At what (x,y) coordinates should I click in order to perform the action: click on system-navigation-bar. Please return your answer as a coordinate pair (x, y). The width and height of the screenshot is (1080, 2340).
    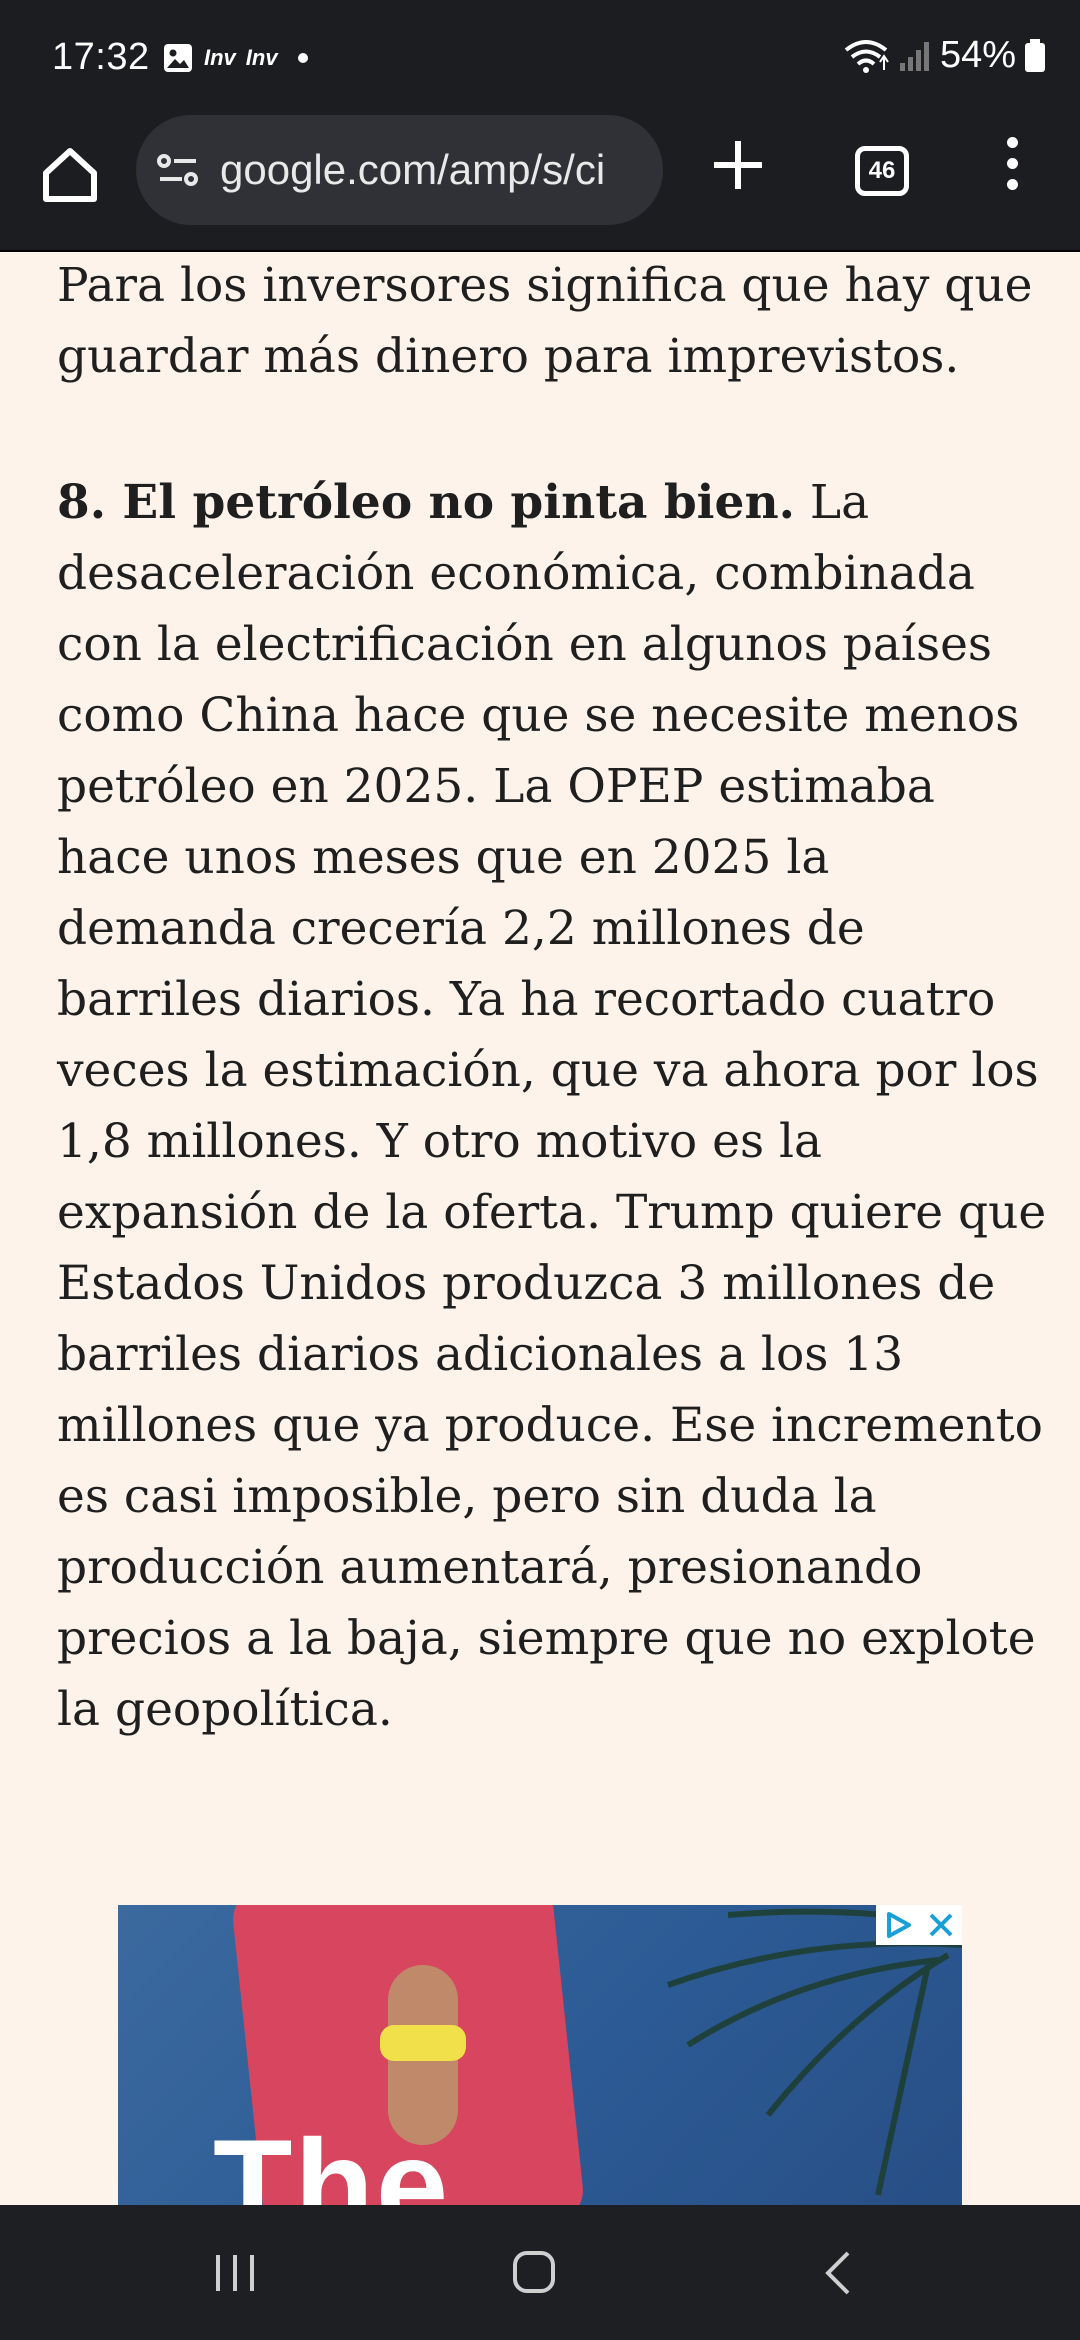
    Looking at the image, I should click on (540, 2272).